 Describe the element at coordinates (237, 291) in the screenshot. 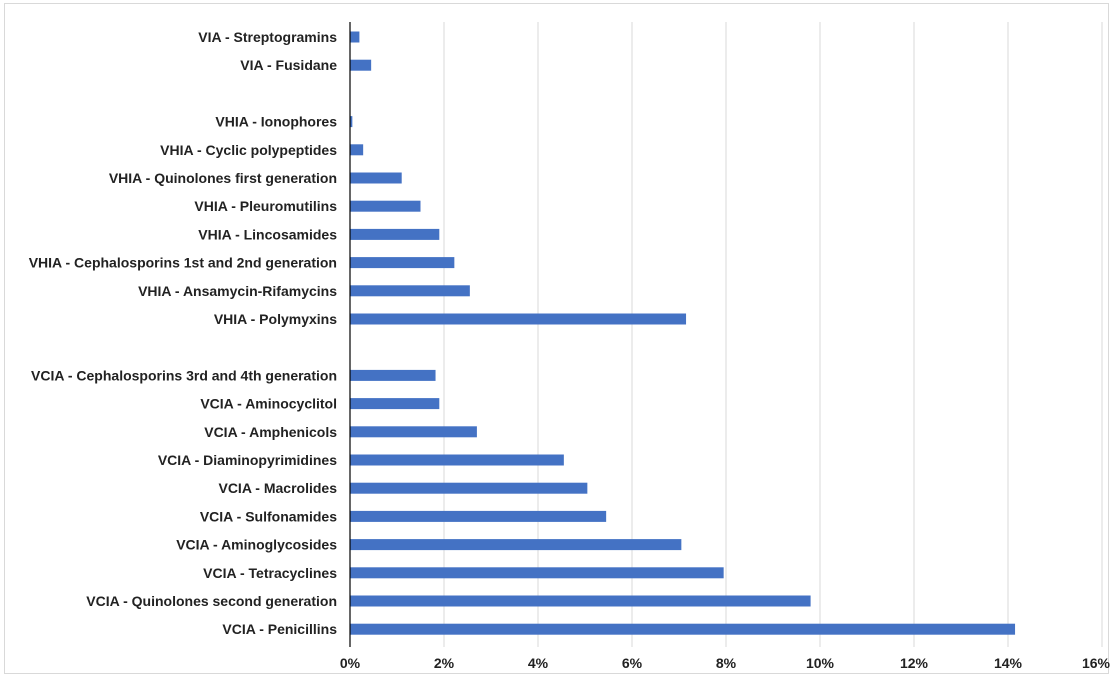

I see `category-label: VHIA - Ansamycin-Rifamycins` at that location.